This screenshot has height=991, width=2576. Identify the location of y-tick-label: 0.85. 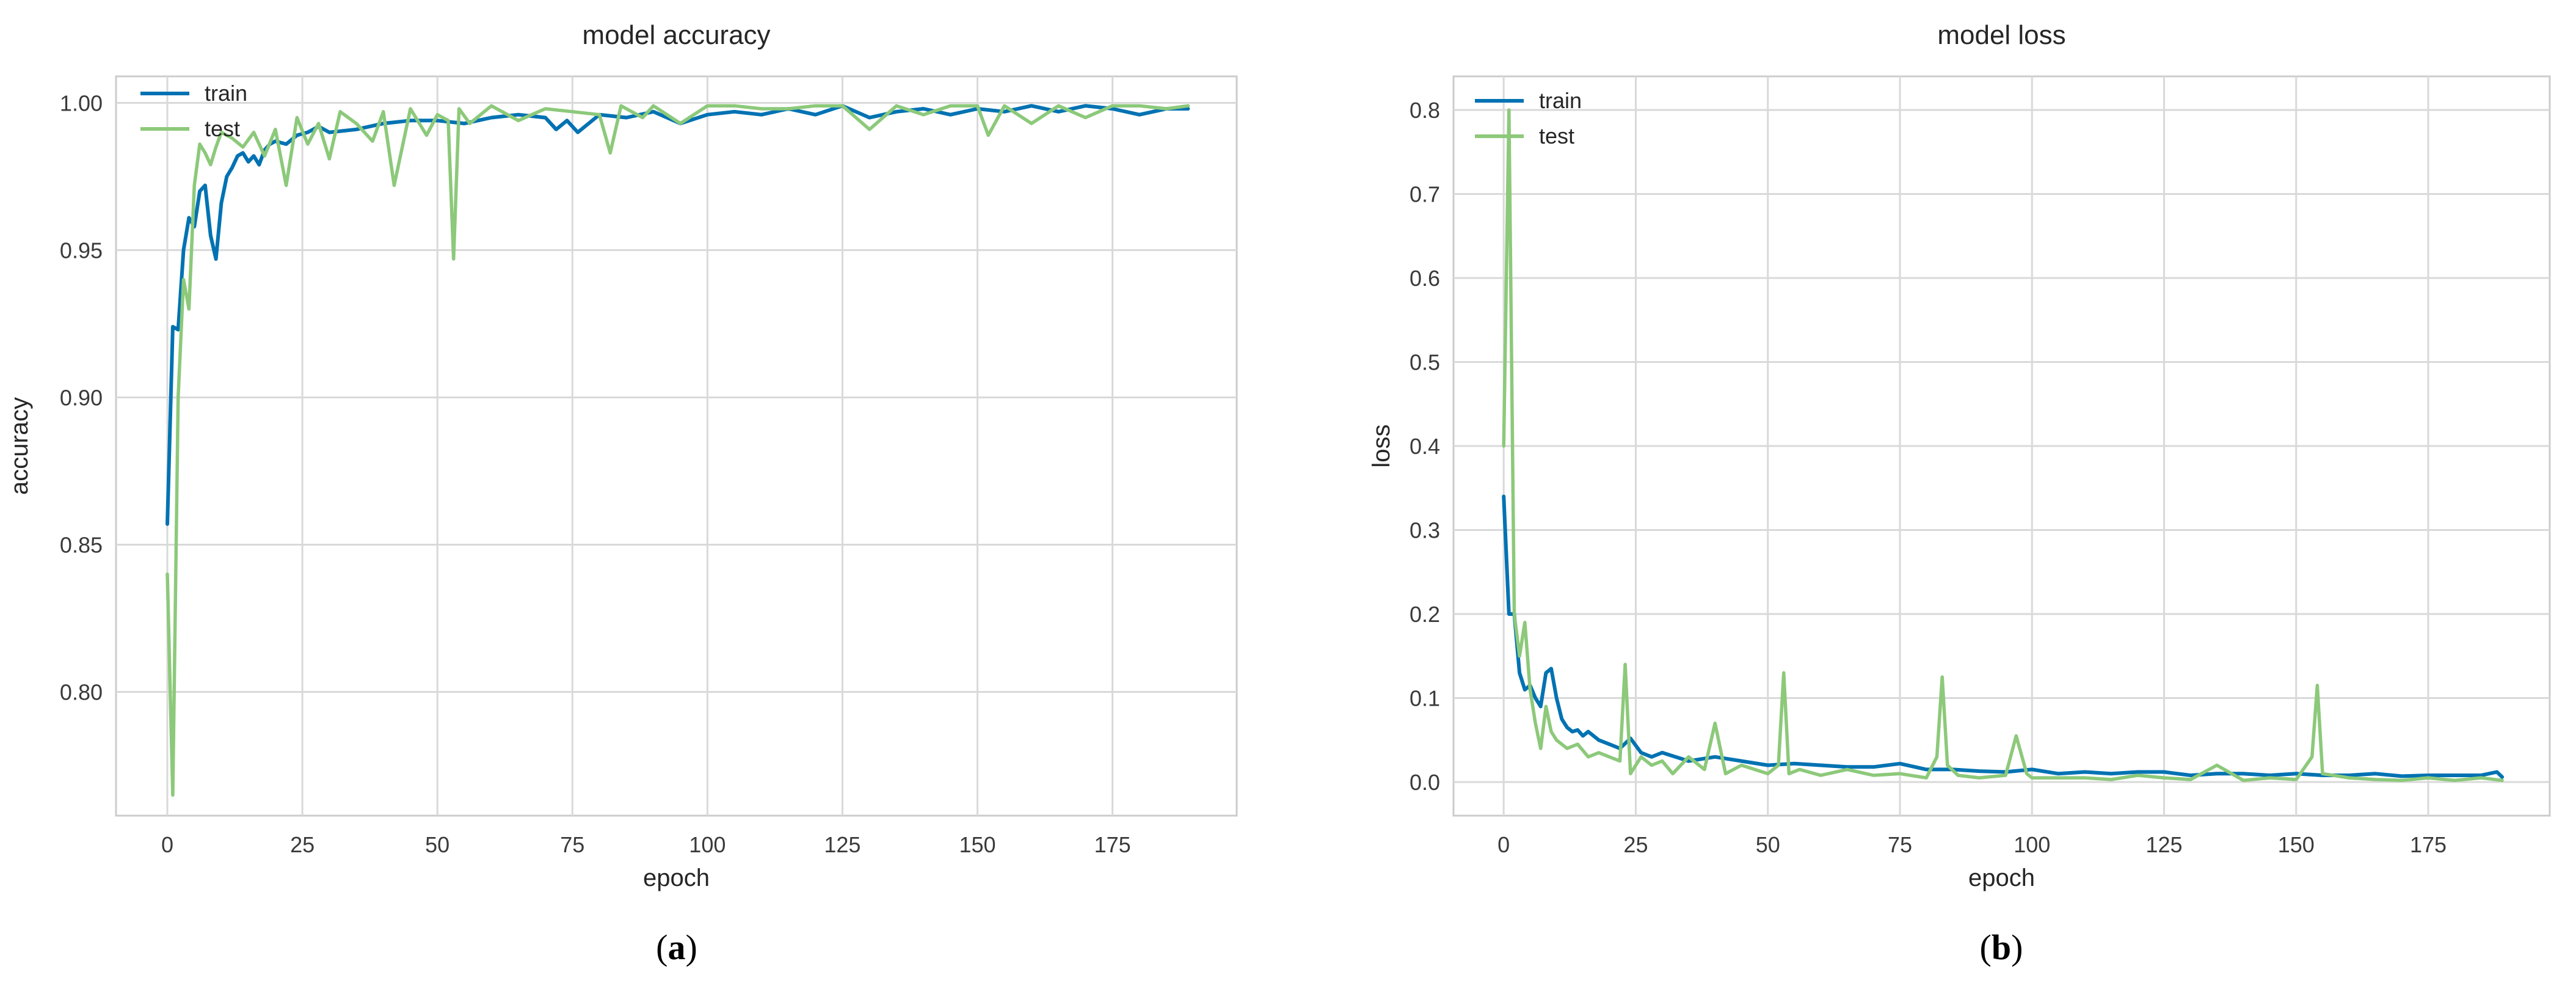
(81, 544).